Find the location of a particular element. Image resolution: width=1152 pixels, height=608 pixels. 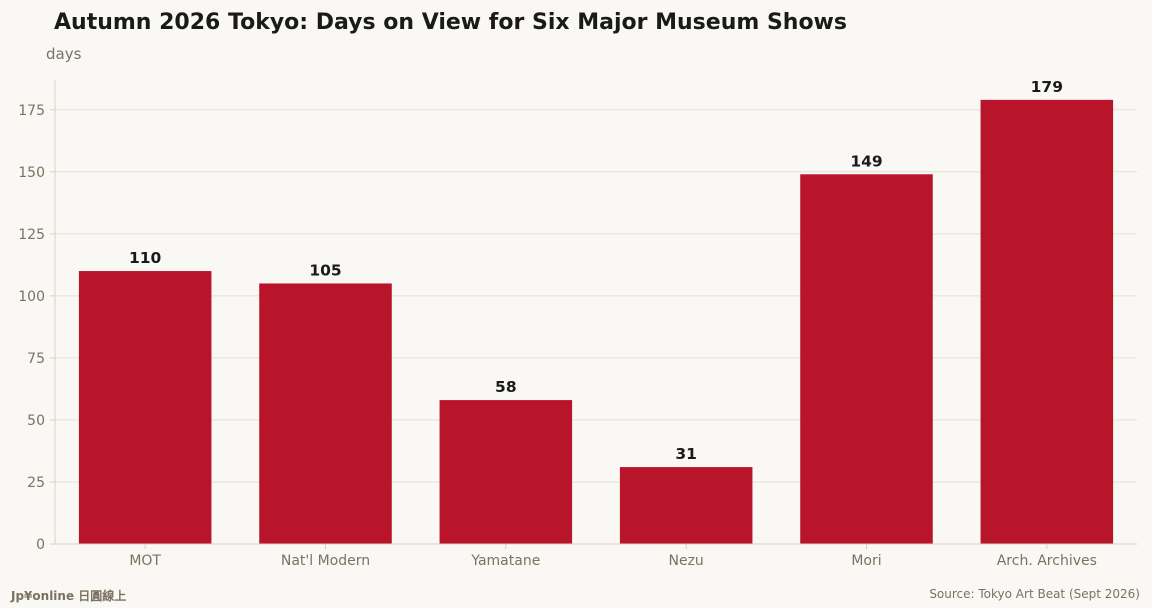

y-tick-label: 75 is located at coordinates (36, 359).